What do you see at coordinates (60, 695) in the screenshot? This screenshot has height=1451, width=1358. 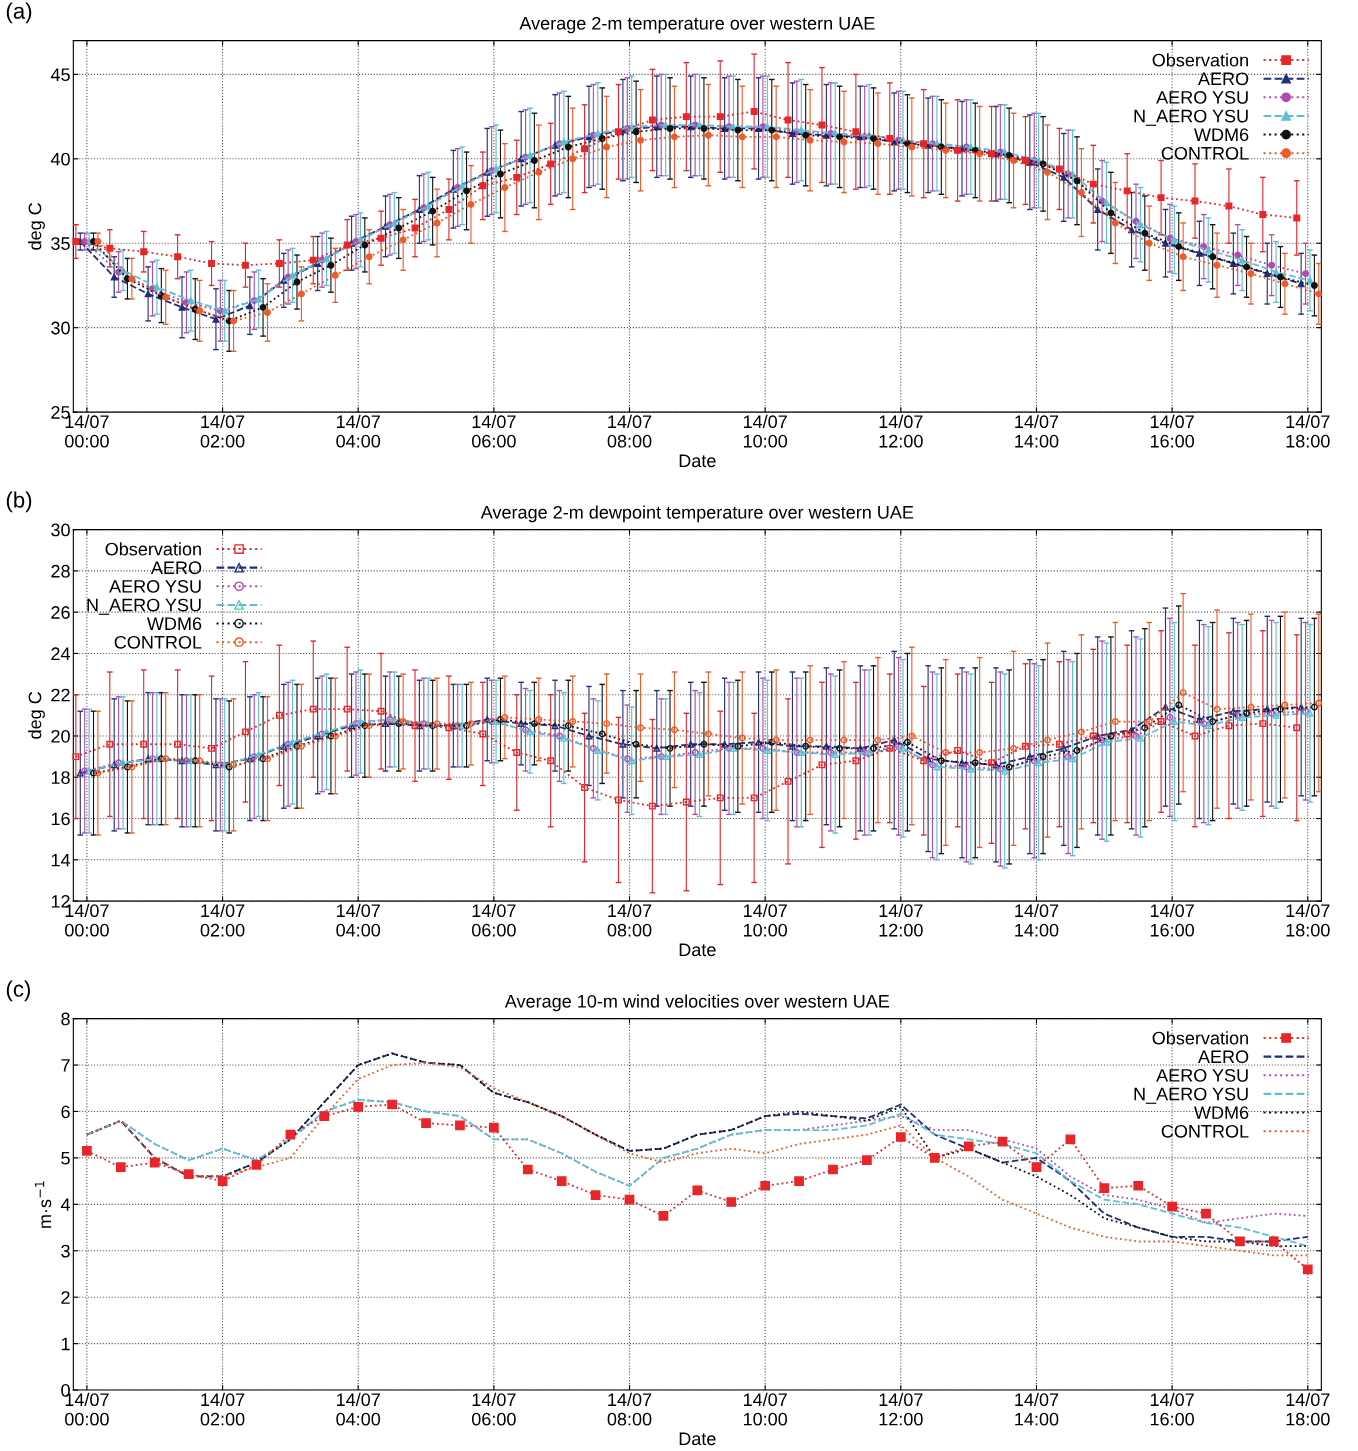 I see `y-tick-label: 22` at bounding box center [60, 695].